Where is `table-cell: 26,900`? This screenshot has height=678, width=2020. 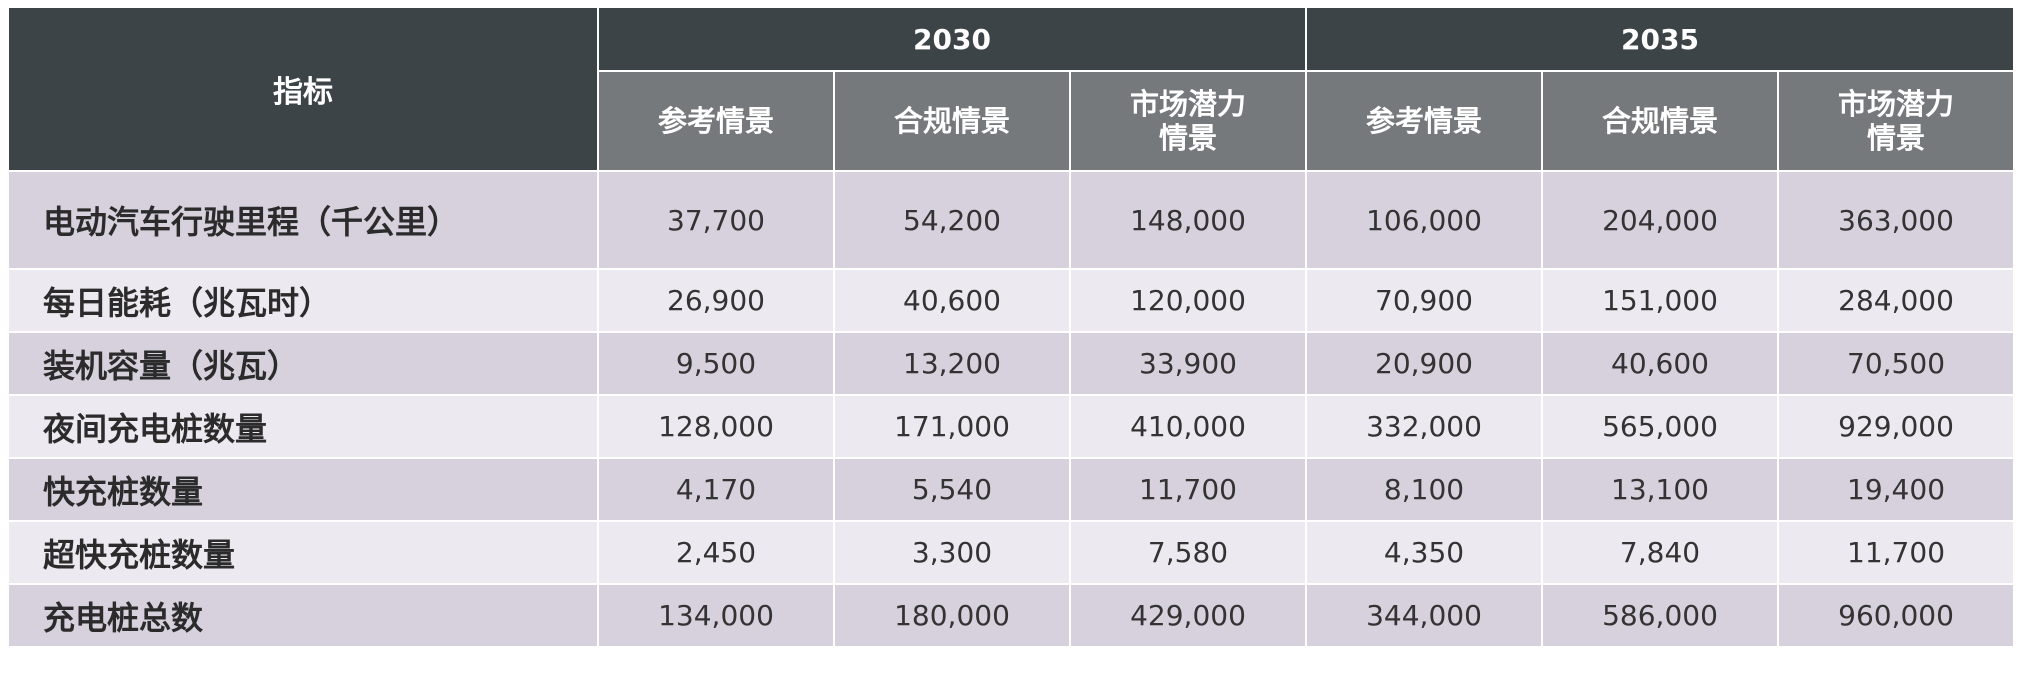 table-cell: 26,900 is located at coordinates (716, 300).